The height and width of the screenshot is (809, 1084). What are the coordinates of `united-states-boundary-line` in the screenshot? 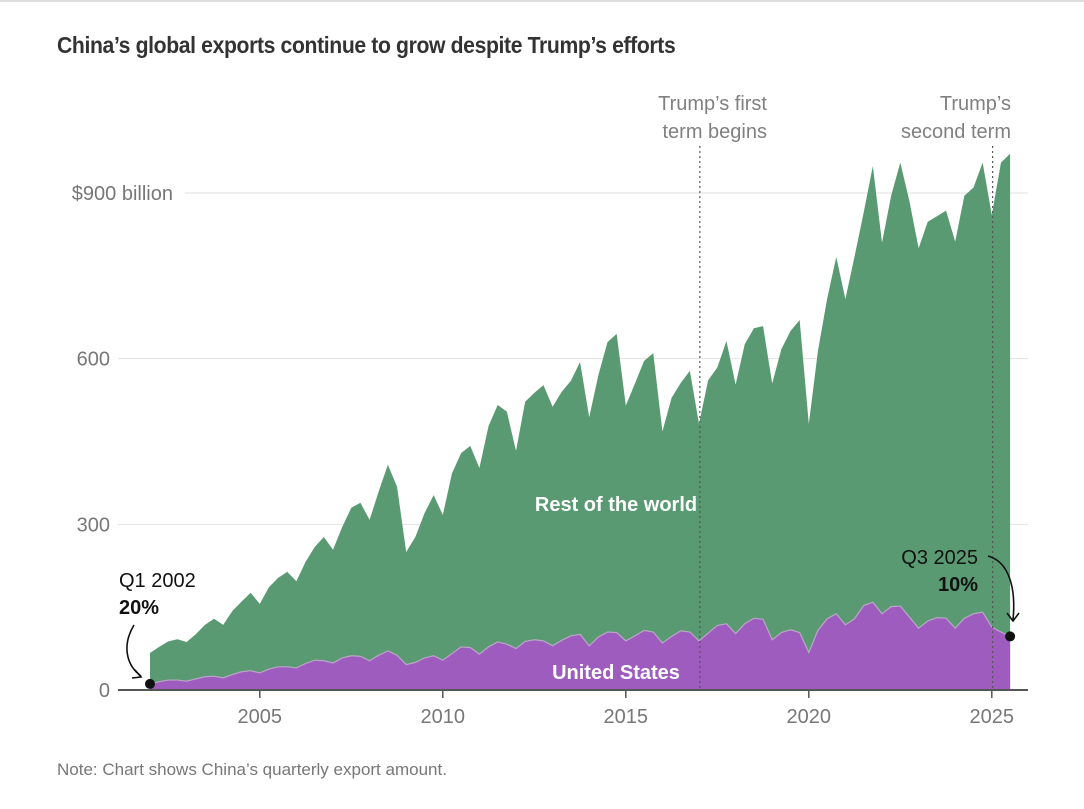 It's located at (580, 643).